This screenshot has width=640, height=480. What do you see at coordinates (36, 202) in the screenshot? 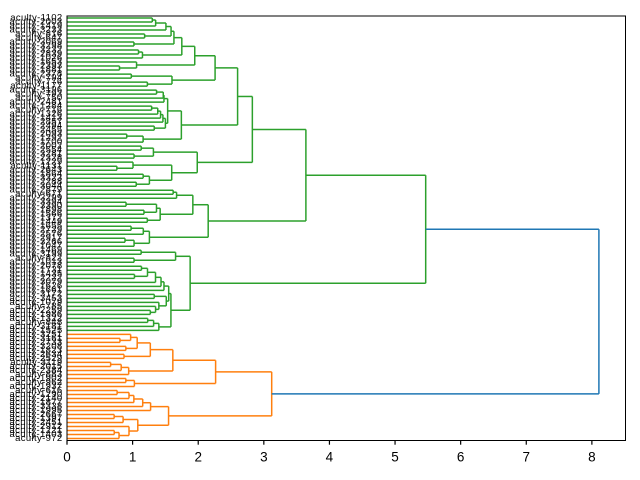
I see `svg-text: aculty-3394` at bounding box center [36, 202].